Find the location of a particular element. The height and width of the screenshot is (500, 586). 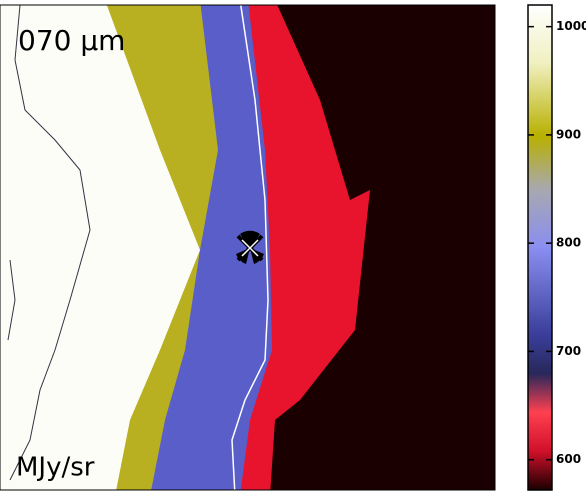

unit-label: MJy/sr is located at coordinates (55, 468).